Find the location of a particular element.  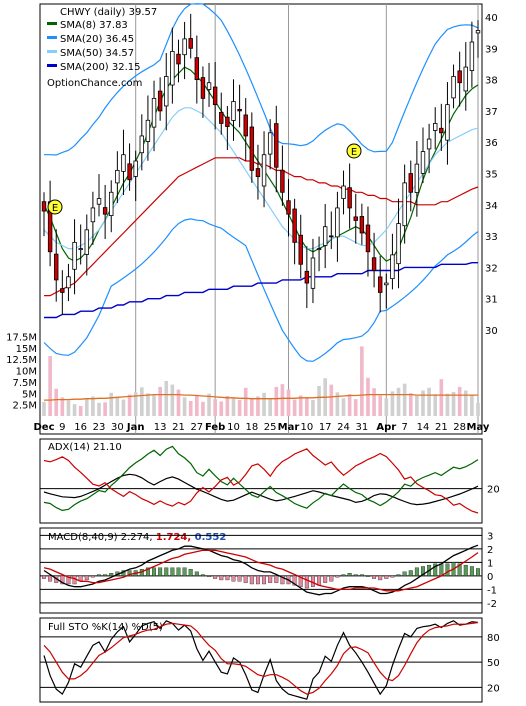

x-tick-label: 31 is located at coordinates (361, 427).